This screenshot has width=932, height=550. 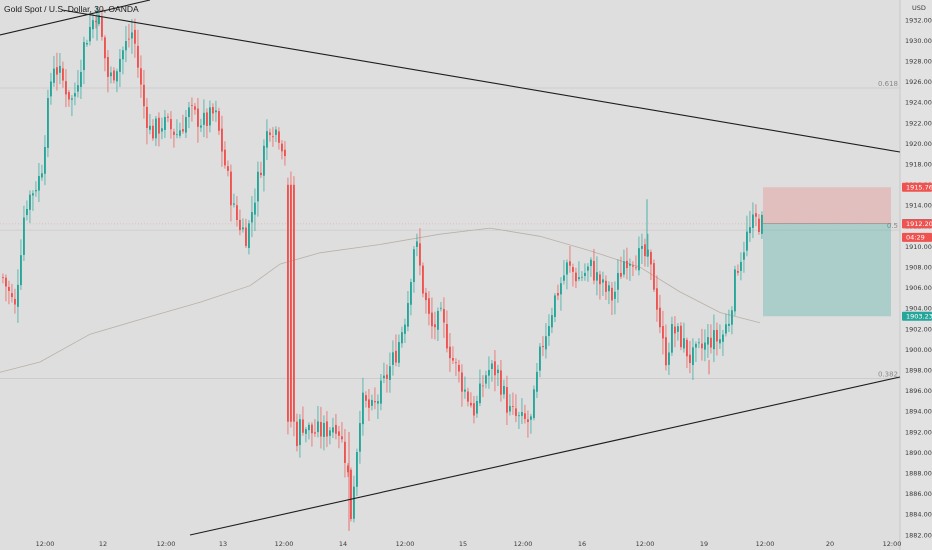 I want to click on price-axis-background, so click(x=916, y=275).